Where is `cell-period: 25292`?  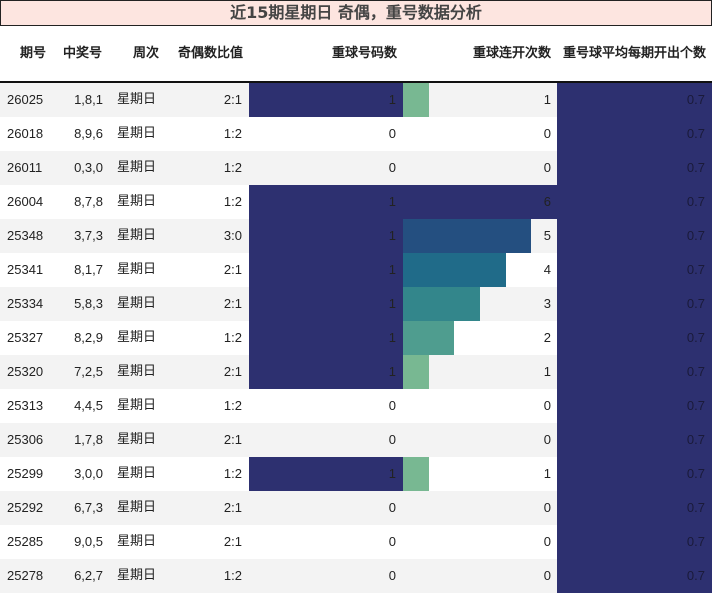 cell-period: 25292 is located at coordinates (26, 508).